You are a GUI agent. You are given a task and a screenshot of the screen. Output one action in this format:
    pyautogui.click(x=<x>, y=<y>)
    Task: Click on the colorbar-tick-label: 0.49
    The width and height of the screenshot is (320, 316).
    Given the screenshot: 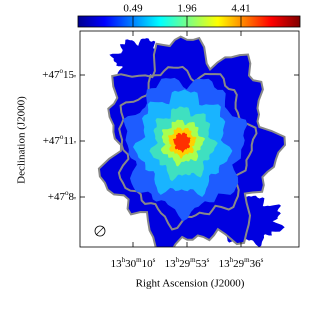 What is the action you would take?
    pyautogui.click(x=133, y=9)
    